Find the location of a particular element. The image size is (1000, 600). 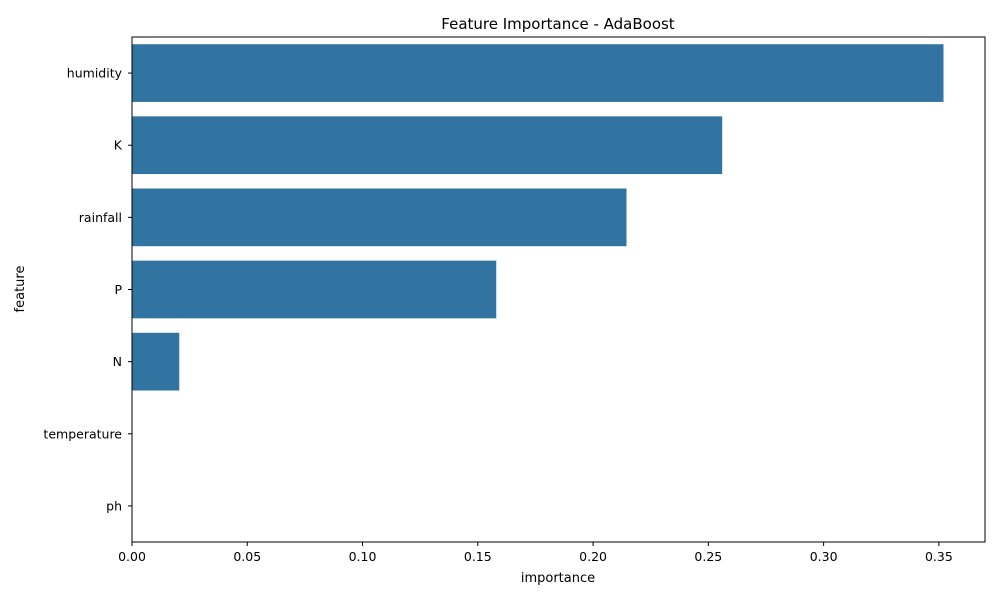

x-tick-label-2: 0.10 is located at coordinates (363, 556).